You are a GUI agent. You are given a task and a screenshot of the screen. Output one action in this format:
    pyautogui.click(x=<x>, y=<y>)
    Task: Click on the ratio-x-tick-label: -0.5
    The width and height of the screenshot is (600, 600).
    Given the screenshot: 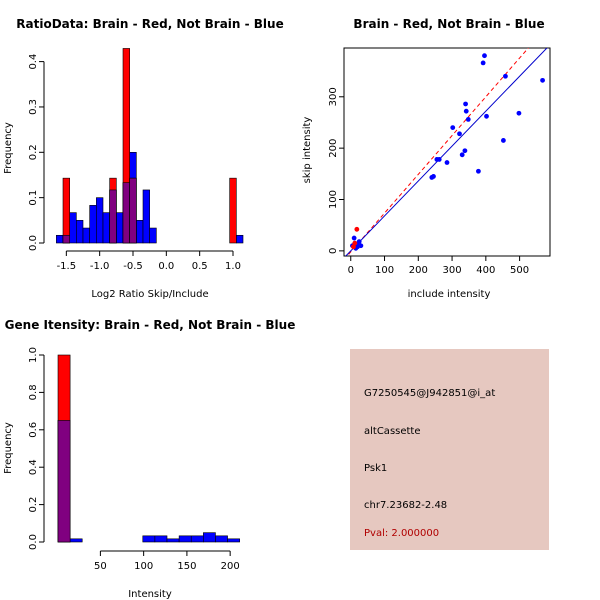 What is the action you would take?
    pyautogui.click(x=133, y=266)
    